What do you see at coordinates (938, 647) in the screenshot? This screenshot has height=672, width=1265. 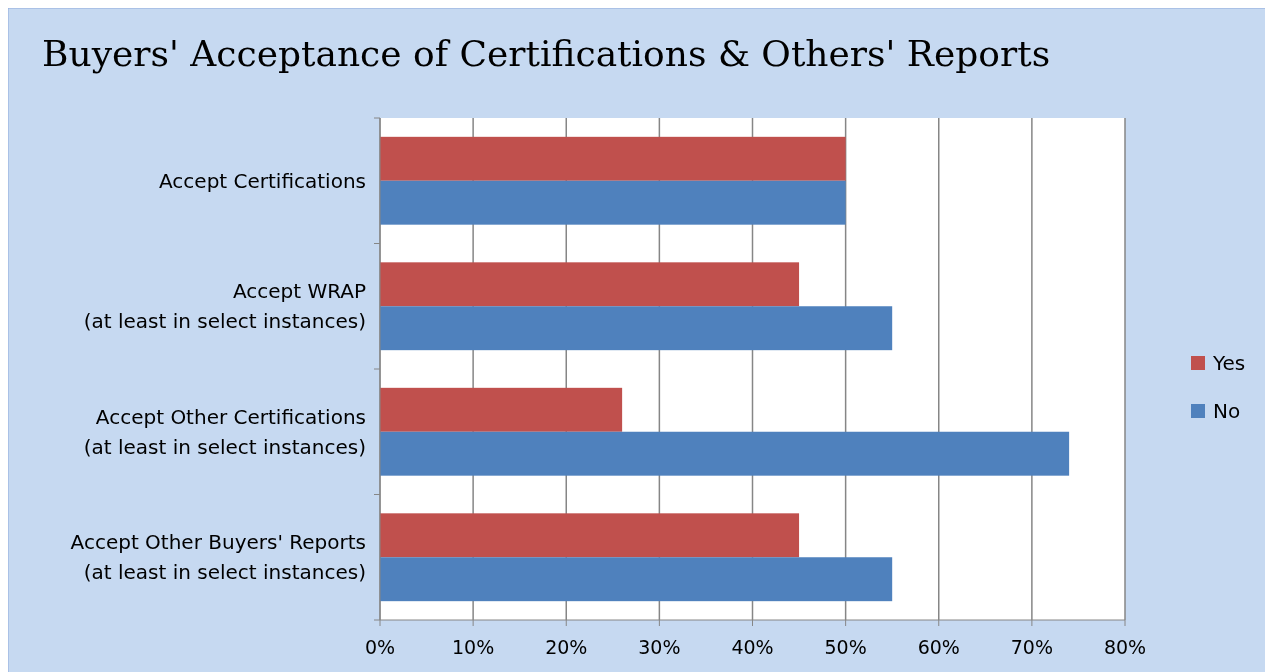 I see `x-tick-label: 60%` at bounding box center [938, 647].